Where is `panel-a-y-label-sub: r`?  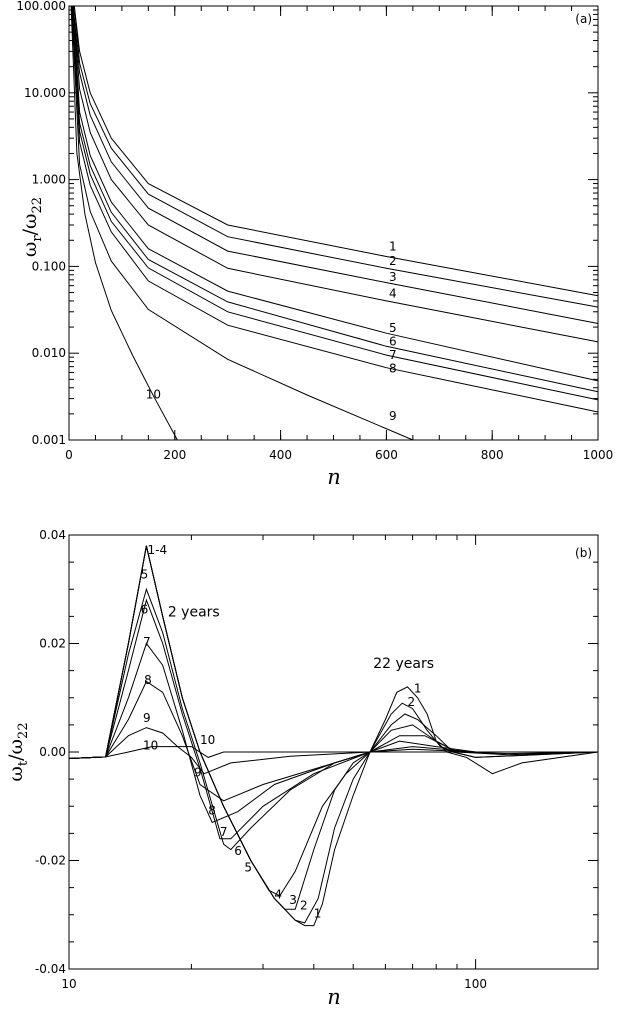 panel-a-y-label-sub: r is located at coordinates (37, 238).